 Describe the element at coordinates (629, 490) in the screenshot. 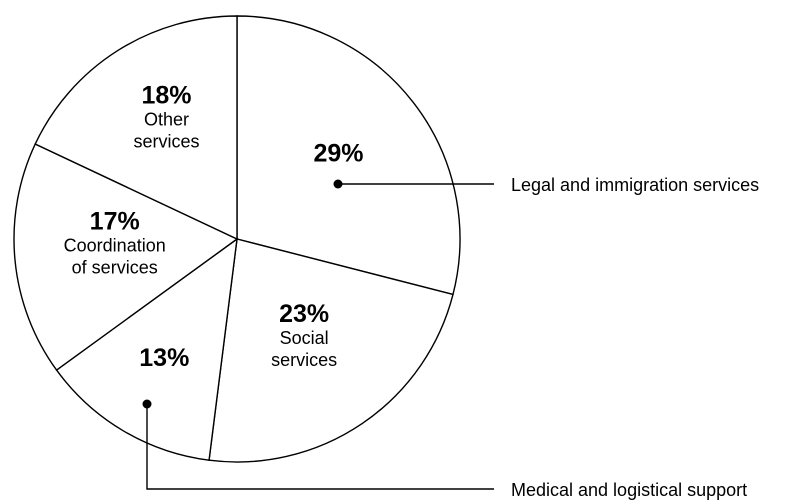

I see `callout-label: Medical and logistical support` at that location.